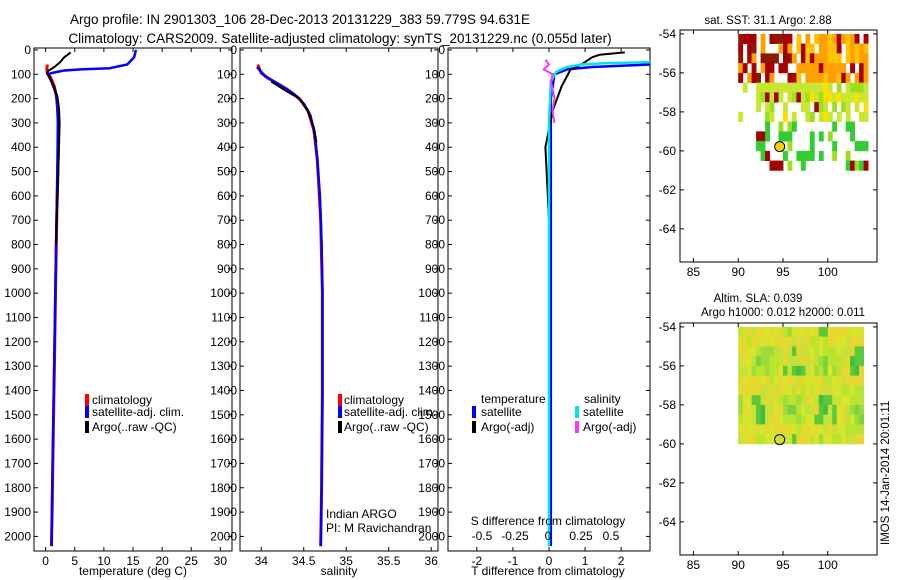  What do you see at coordinates (223, 488) in the screenshot?
I see `depth-tick-label: 1800` at bounding box center [223, 488].